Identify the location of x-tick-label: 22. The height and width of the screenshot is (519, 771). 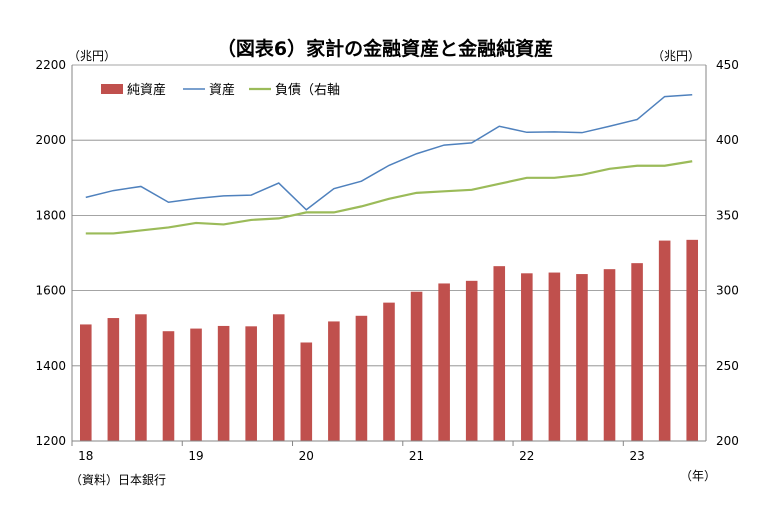
(526, 456).